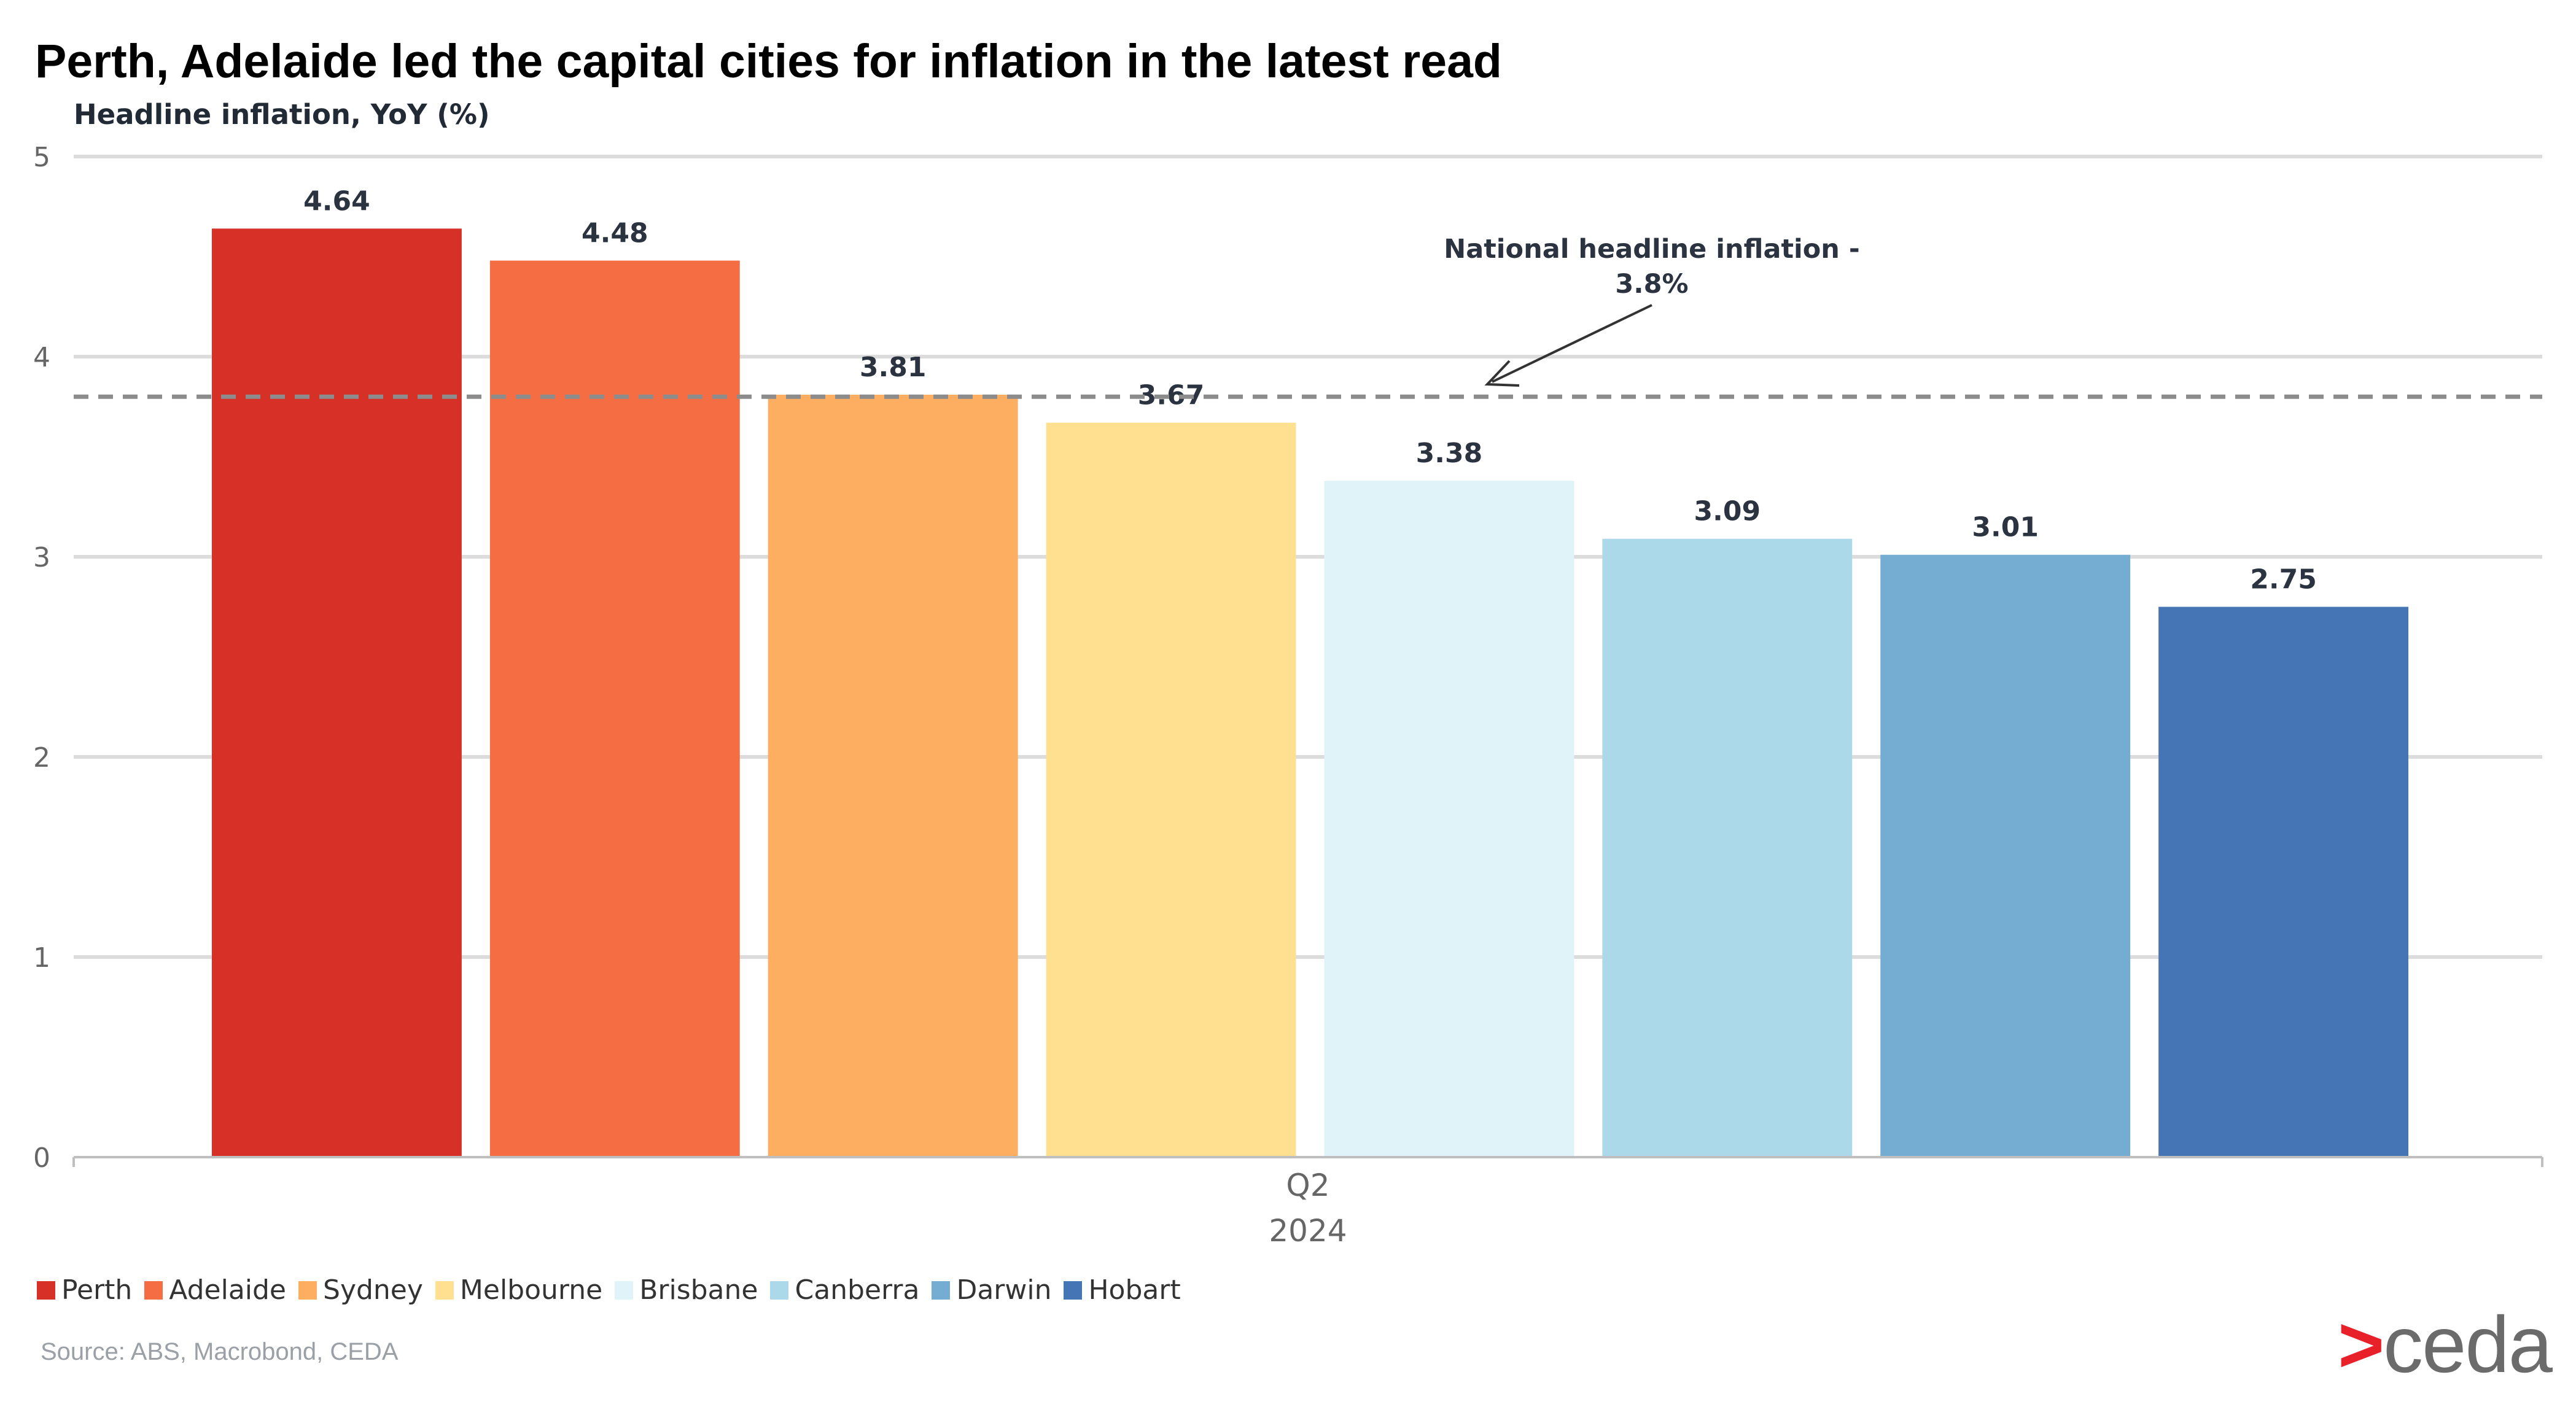 This screenshot has height=1407, width=2576. I want to click on legend-item-brisbane: Brisbane, so click(686, 1290).